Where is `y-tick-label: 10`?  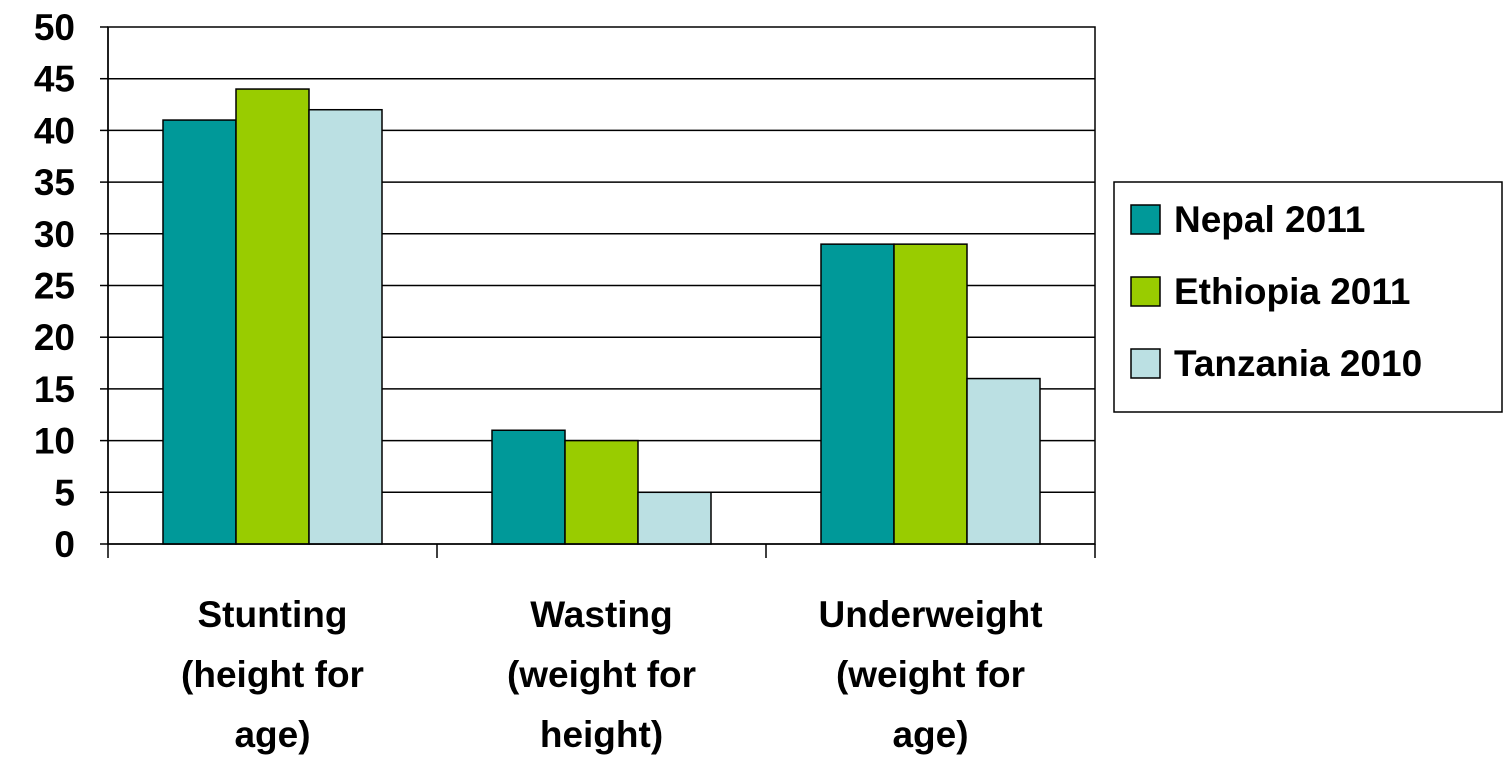 y-tick-label: 10 is located at coordinates (54, 441).